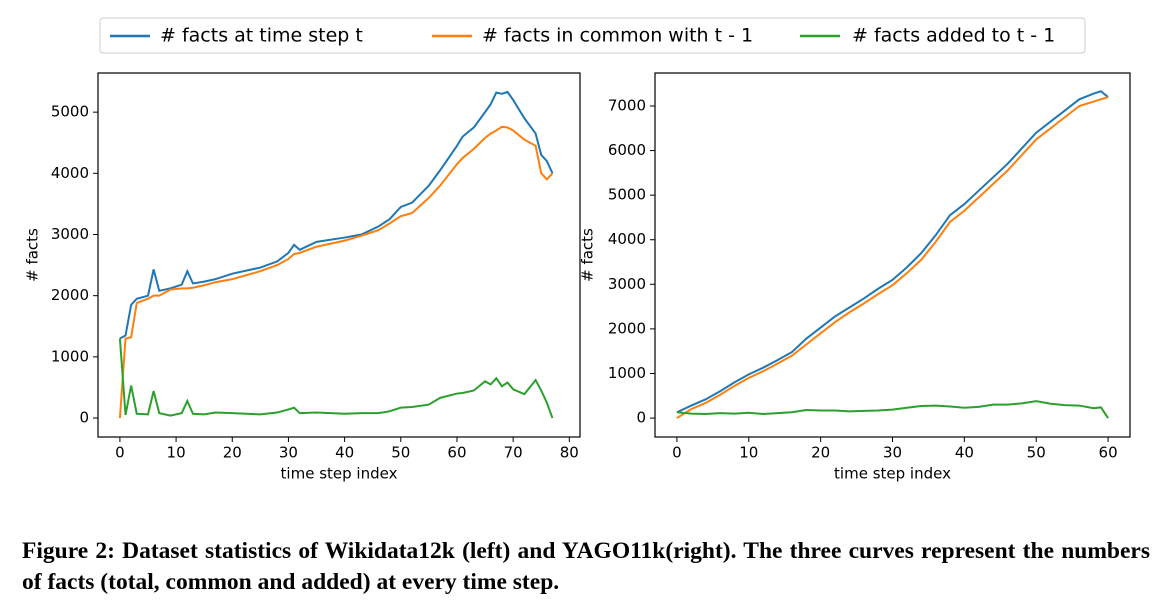 Image resolution: width=1172 pixels, height=612 pixels. What do you see at coordinates (513, 453) in the screenshot?
I see `x-tick-label: 70` at bounding box center [513, 453].